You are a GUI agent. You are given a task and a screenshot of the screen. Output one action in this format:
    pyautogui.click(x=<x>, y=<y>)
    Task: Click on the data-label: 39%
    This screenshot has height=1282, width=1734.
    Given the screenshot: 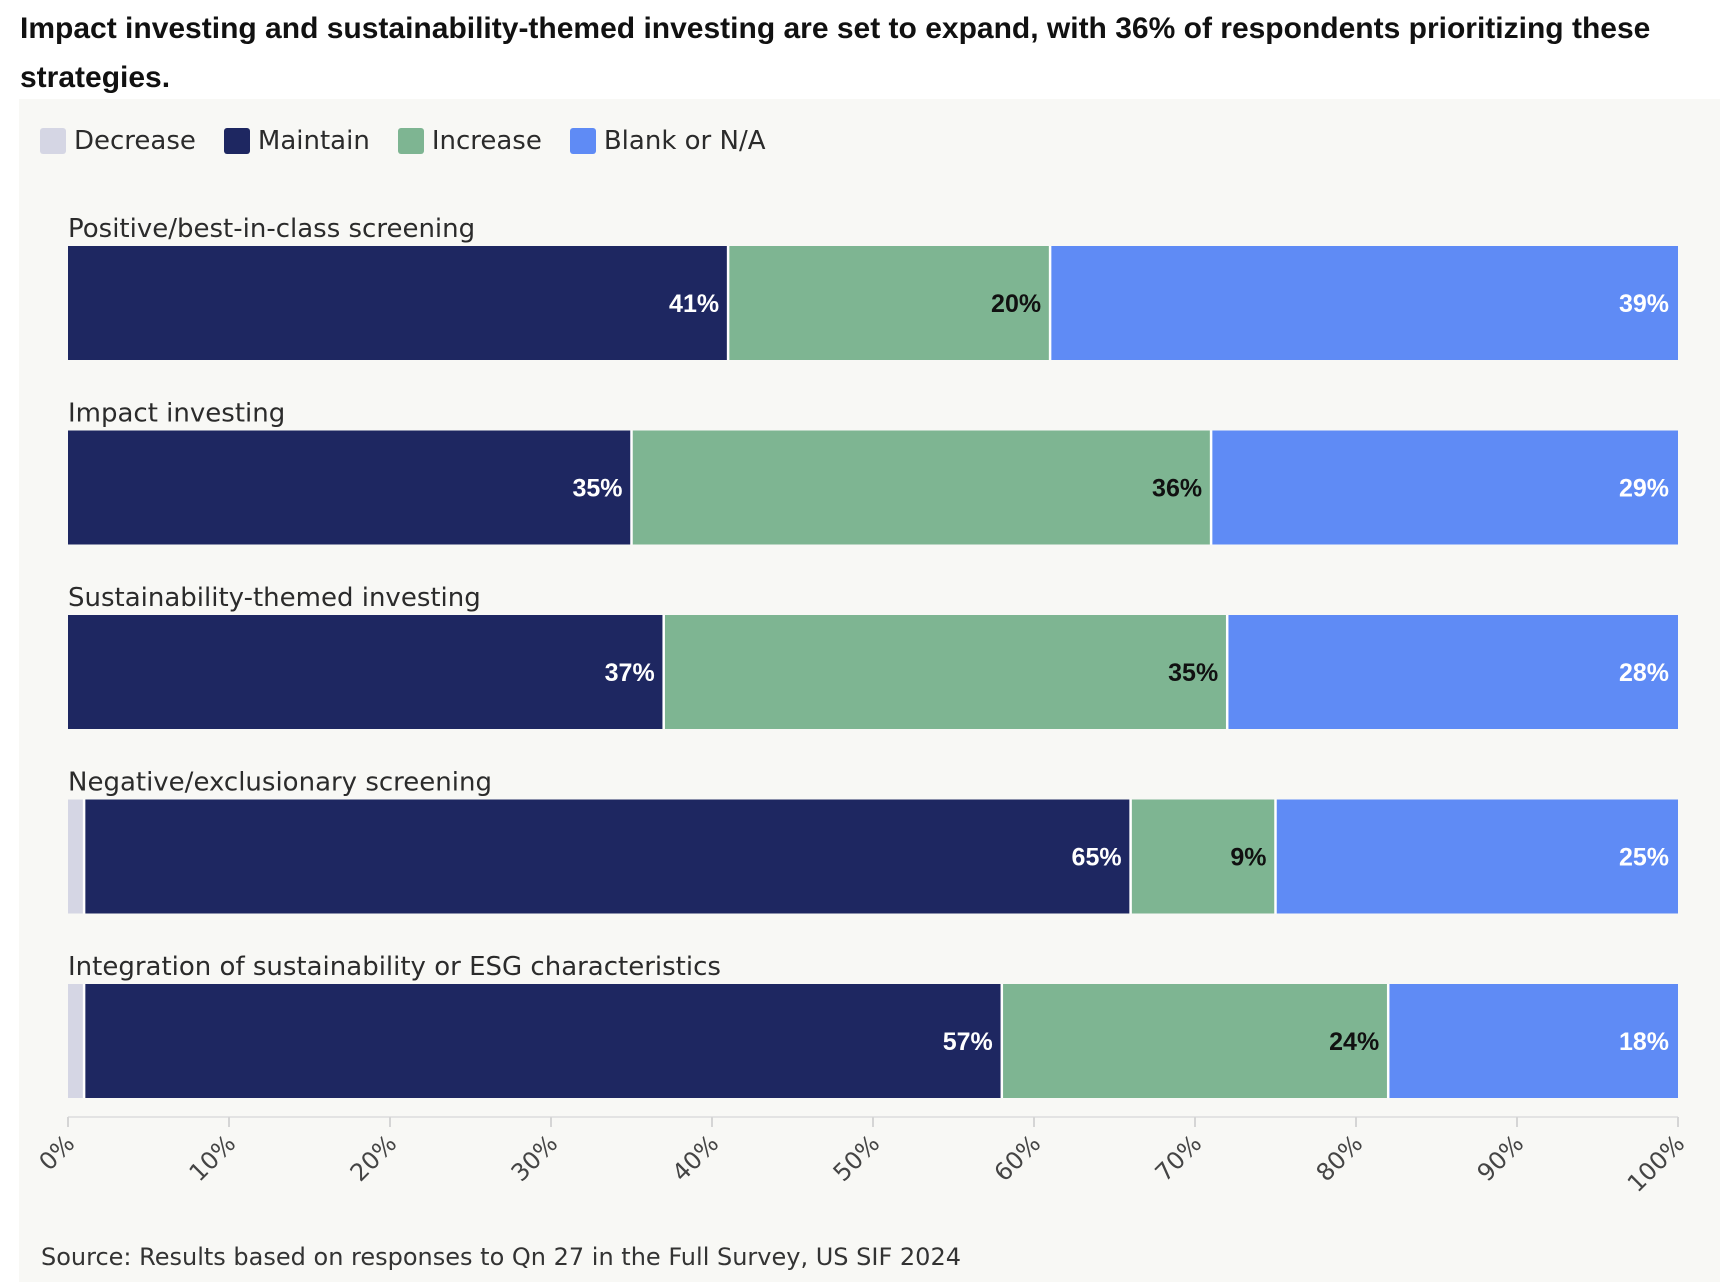 What is the action you would take?
    pyautogui.click(x=1644, y=304)
    